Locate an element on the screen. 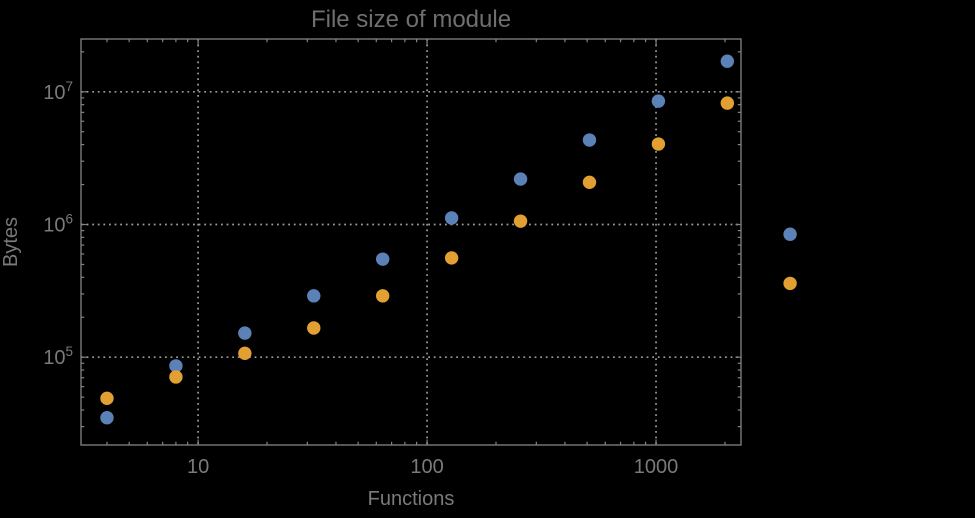  x-tick-label: 10 is located at coordinates (198, 467).